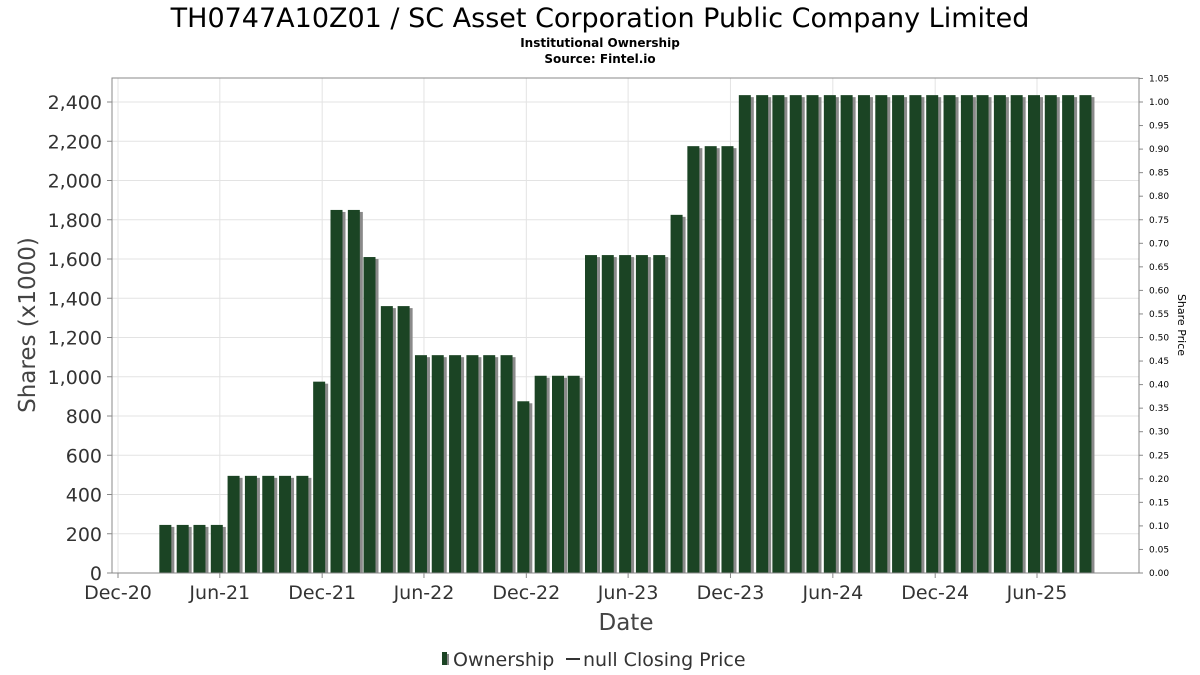 This screenshot has height=675, width=1200. I want to click on x-tick-label: Jun-25, so click(1037, 593).